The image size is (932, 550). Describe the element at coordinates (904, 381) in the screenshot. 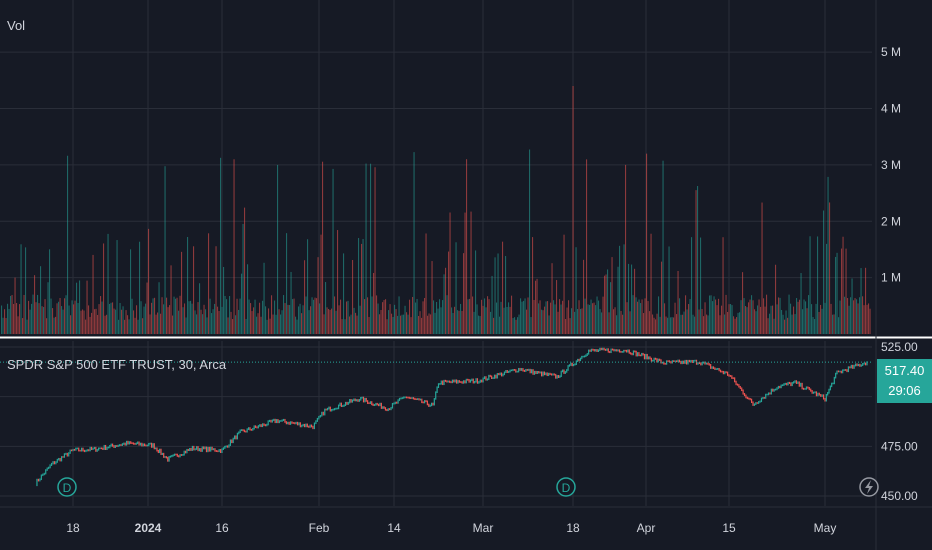

I see `last-price-badge: 517.40 29:06` at that location.